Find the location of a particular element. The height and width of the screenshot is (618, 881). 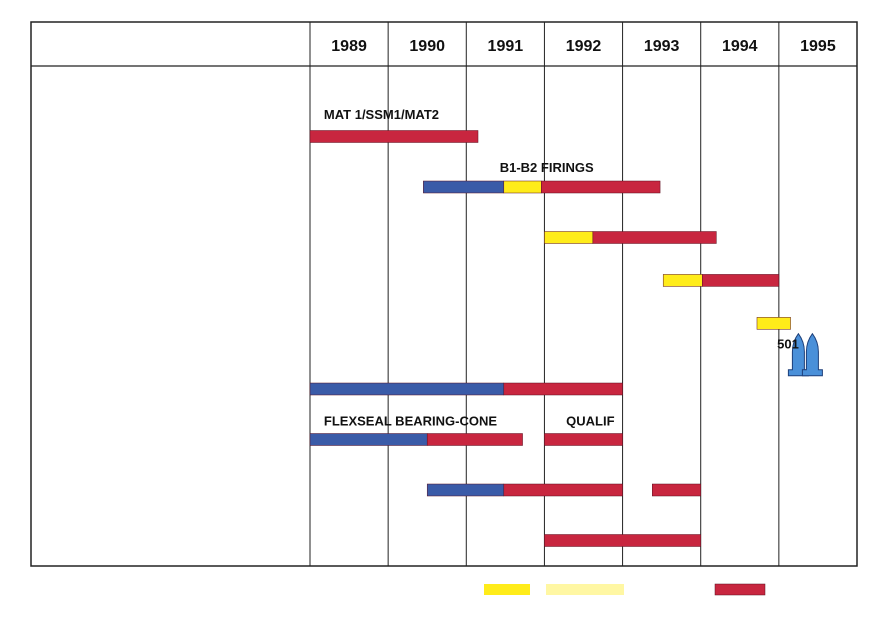

year-label: 1995 is located at coordinates (818, 46).